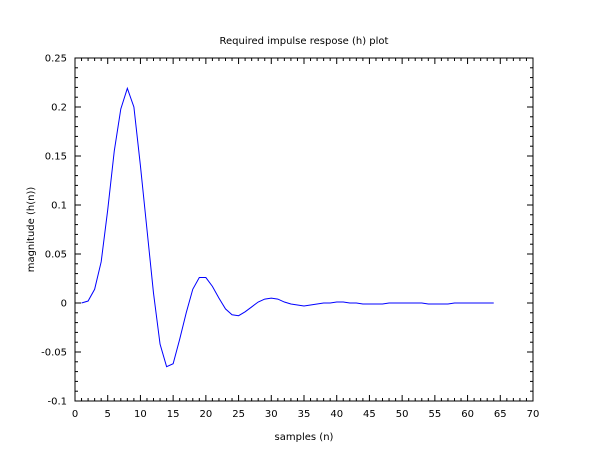 This screenshot has width=610, height=460. I want to click on y-tick-label: 0, so click(64, 304).